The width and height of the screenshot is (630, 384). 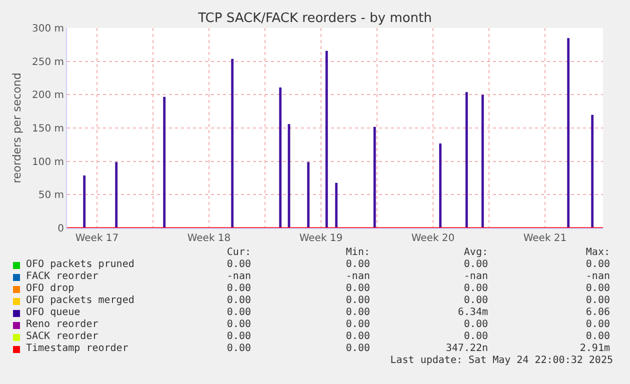 I want to click on text: Cur:, so click(x=238, y=253).